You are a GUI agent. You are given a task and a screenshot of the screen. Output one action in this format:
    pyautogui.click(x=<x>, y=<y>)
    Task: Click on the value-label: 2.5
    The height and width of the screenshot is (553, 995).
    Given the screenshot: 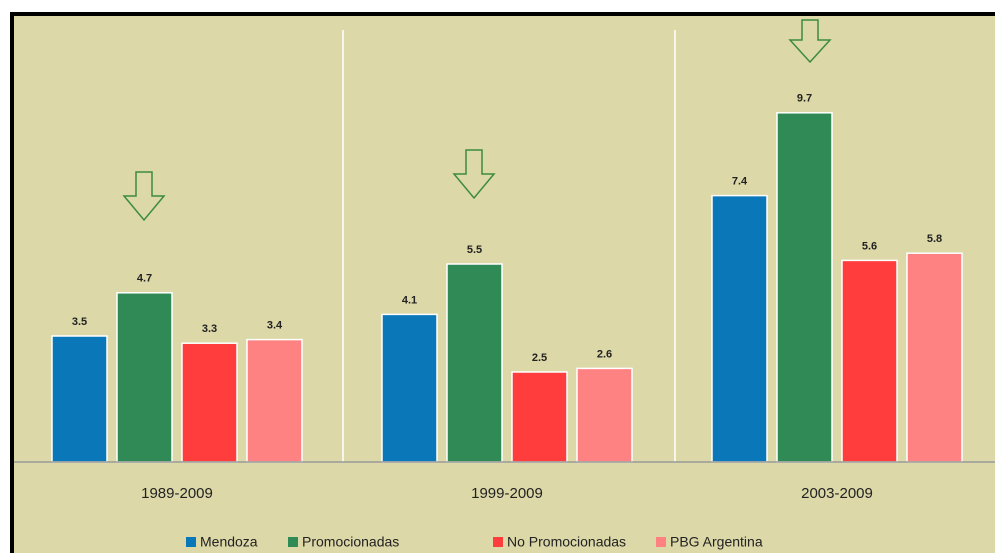 What is the action you would take?
    pyautogui.click(x=539, y=358)
    